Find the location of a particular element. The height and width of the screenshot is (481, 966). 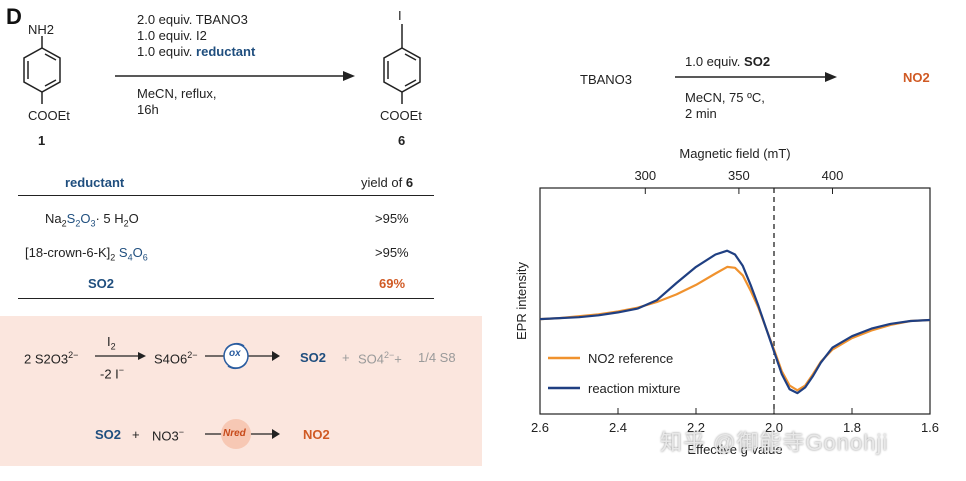

product-number: 6 is located at coordinates (401, 140).